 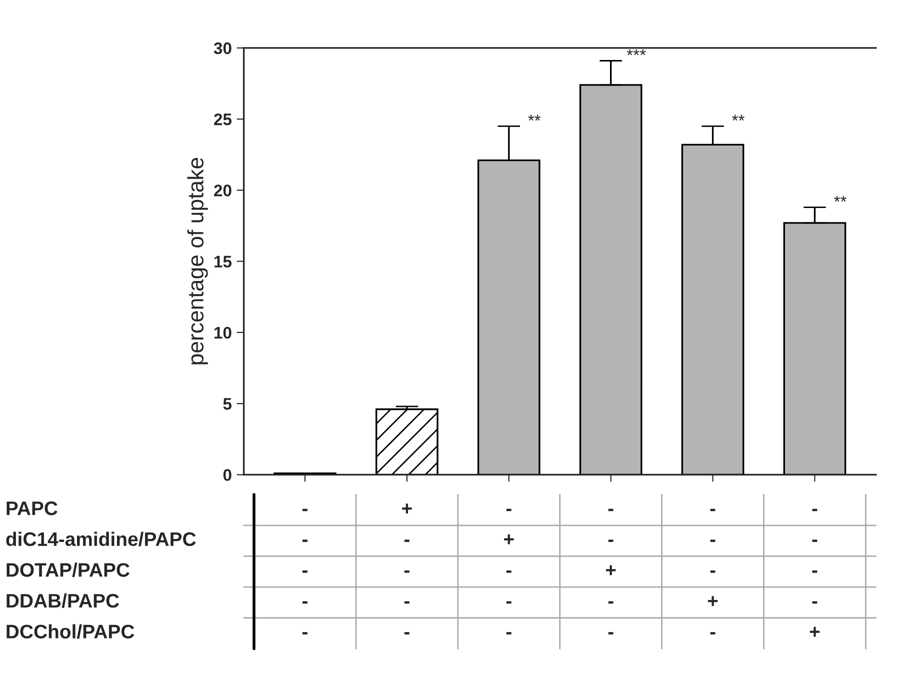 I want to click on y-tick-label: 10, so click(x=223, y=332).